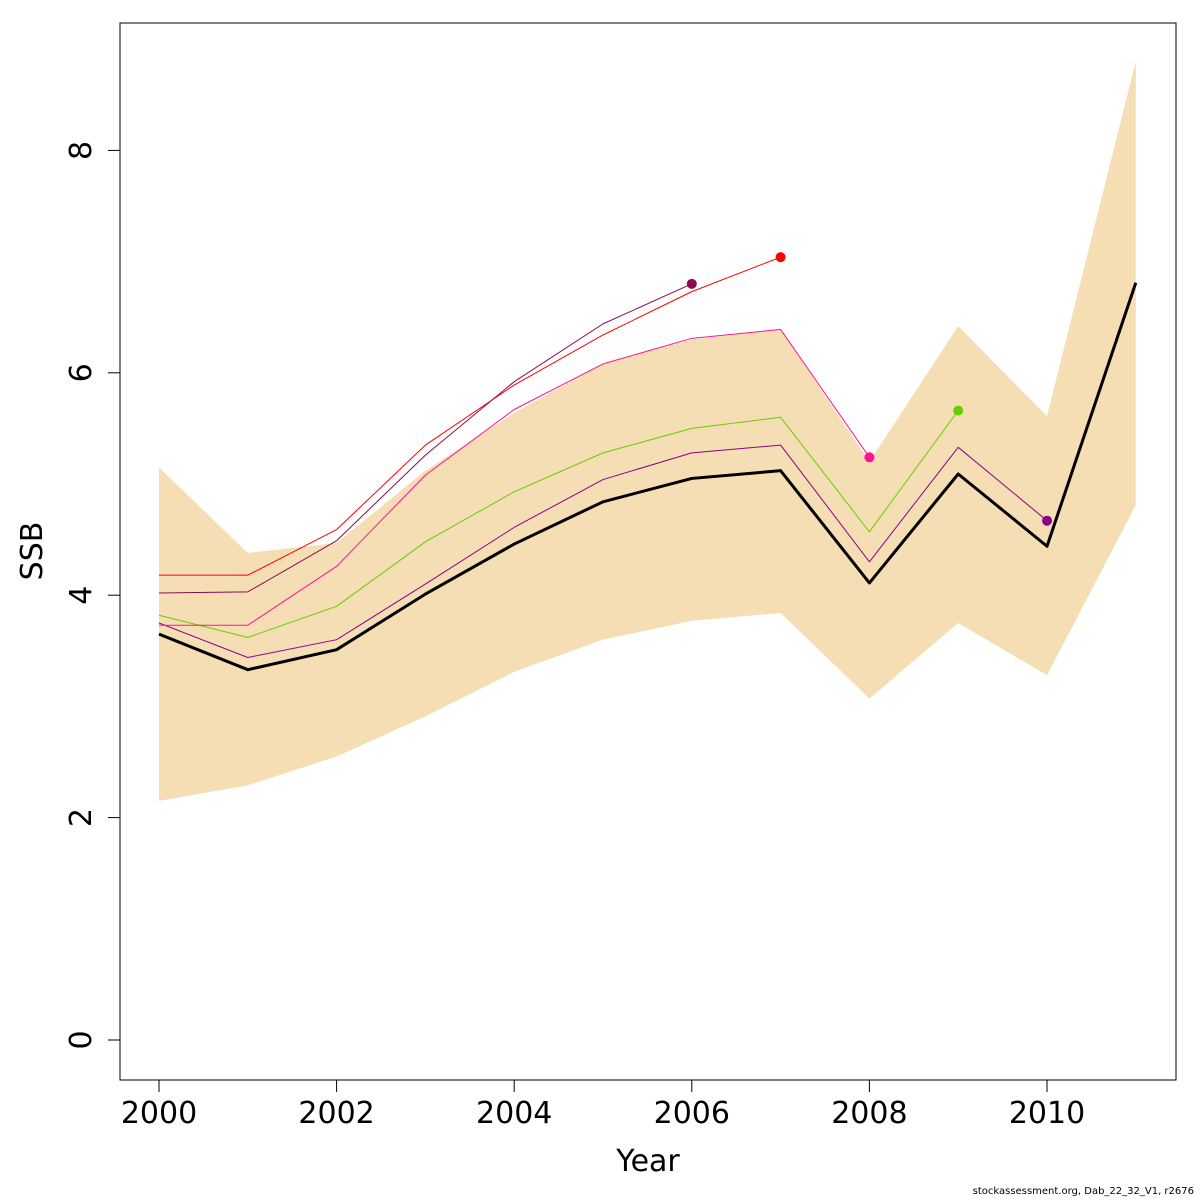 This screenshot has width=1200, height=1200. What do you see at coordinates (692, 1113) in the screenshot?
I see `x-tick-label: 2006` at bounding box center [692, 1113].